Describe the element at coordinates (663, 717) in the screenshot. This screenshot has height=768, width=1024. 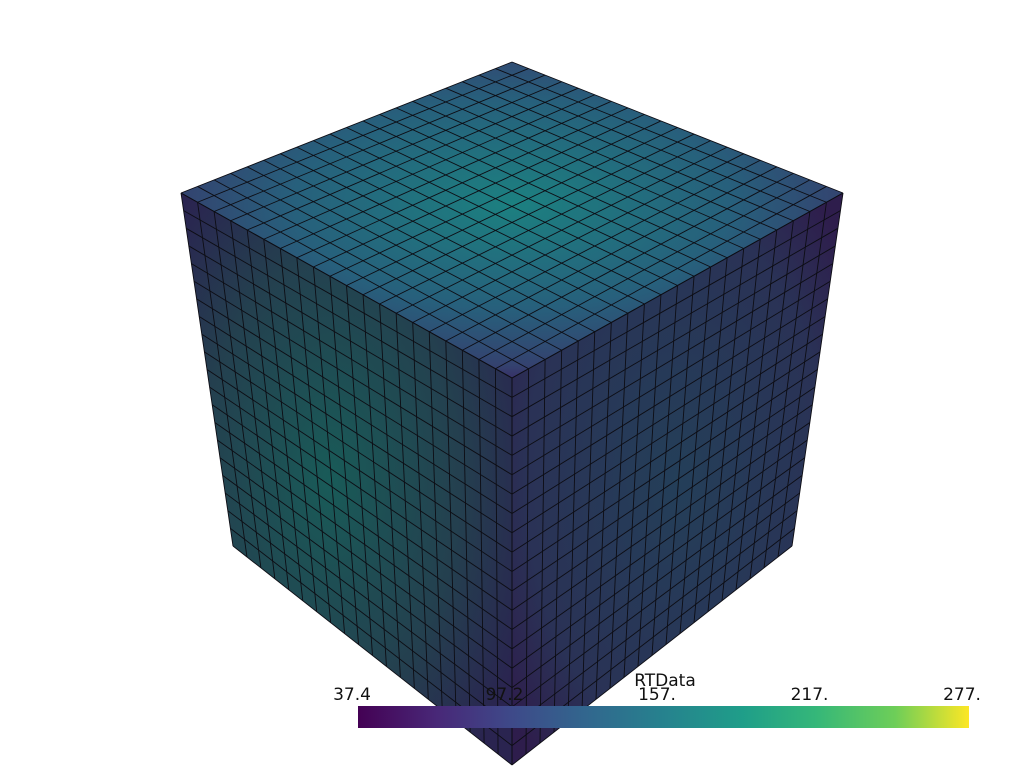
I see `scalar-bar` at that location.